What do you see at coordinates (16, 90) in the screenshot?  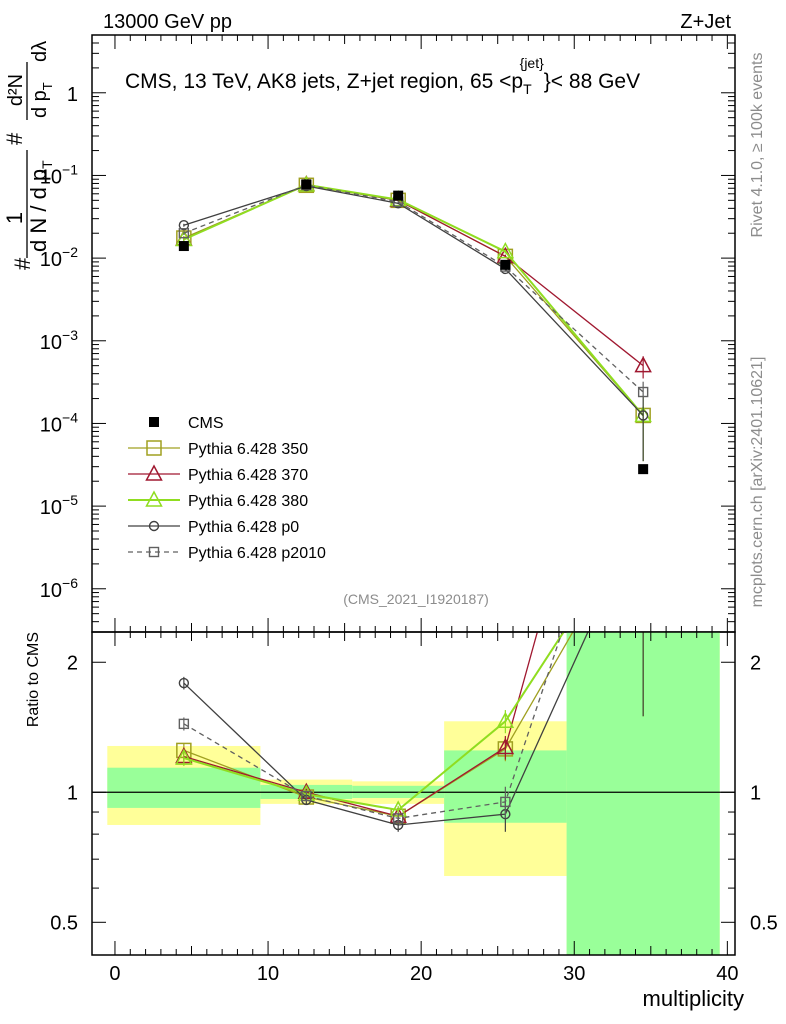 I see `ylabel-frac2-num: d²N` at bounding box center [16, 90].